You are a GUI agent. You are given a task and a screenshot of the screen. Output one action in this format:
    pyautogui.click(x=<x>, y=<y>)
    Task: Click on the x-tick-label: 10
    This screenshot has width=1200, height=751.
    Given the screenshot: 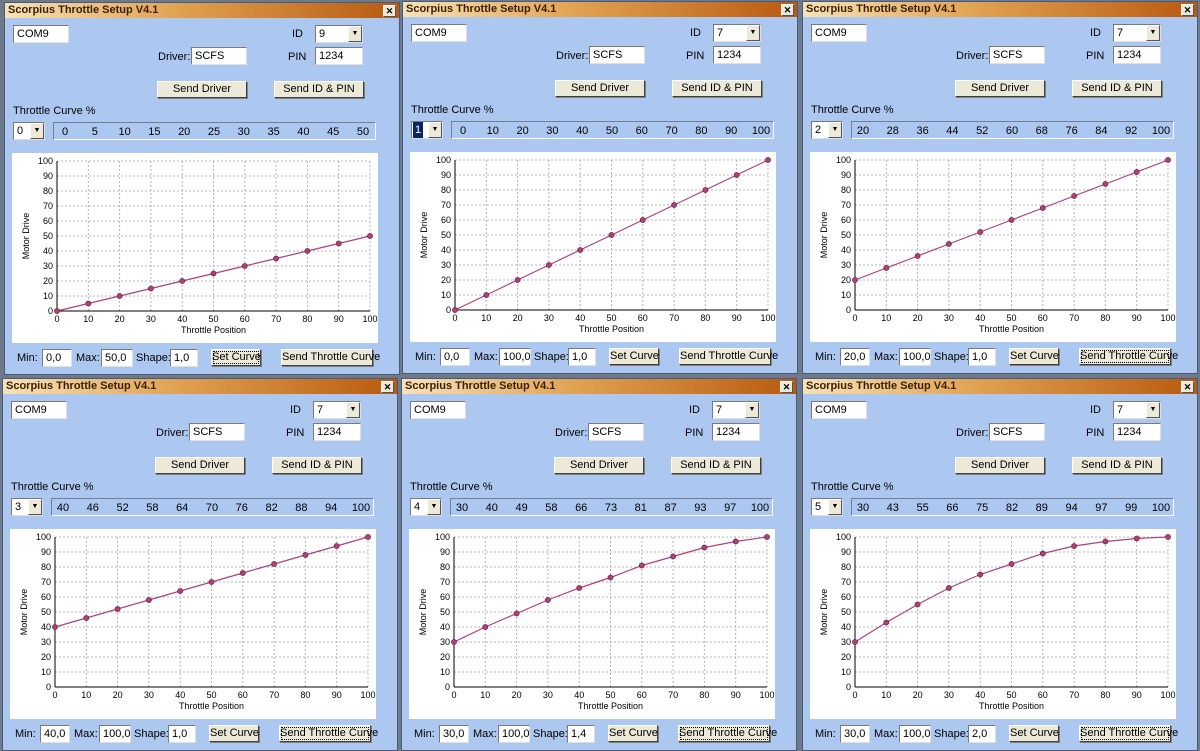 What is the action you would take?
    pyautogui.click(x=88, y=319)
    